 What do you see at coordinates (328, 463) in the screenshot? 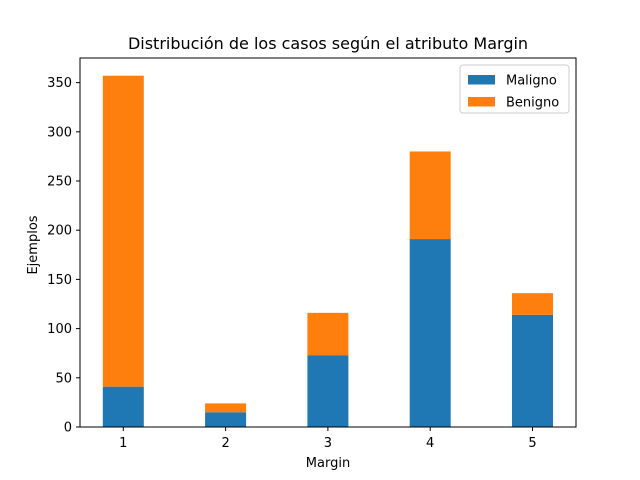
I see `x-axis-label: Margin` at bounding box center [328, 463].